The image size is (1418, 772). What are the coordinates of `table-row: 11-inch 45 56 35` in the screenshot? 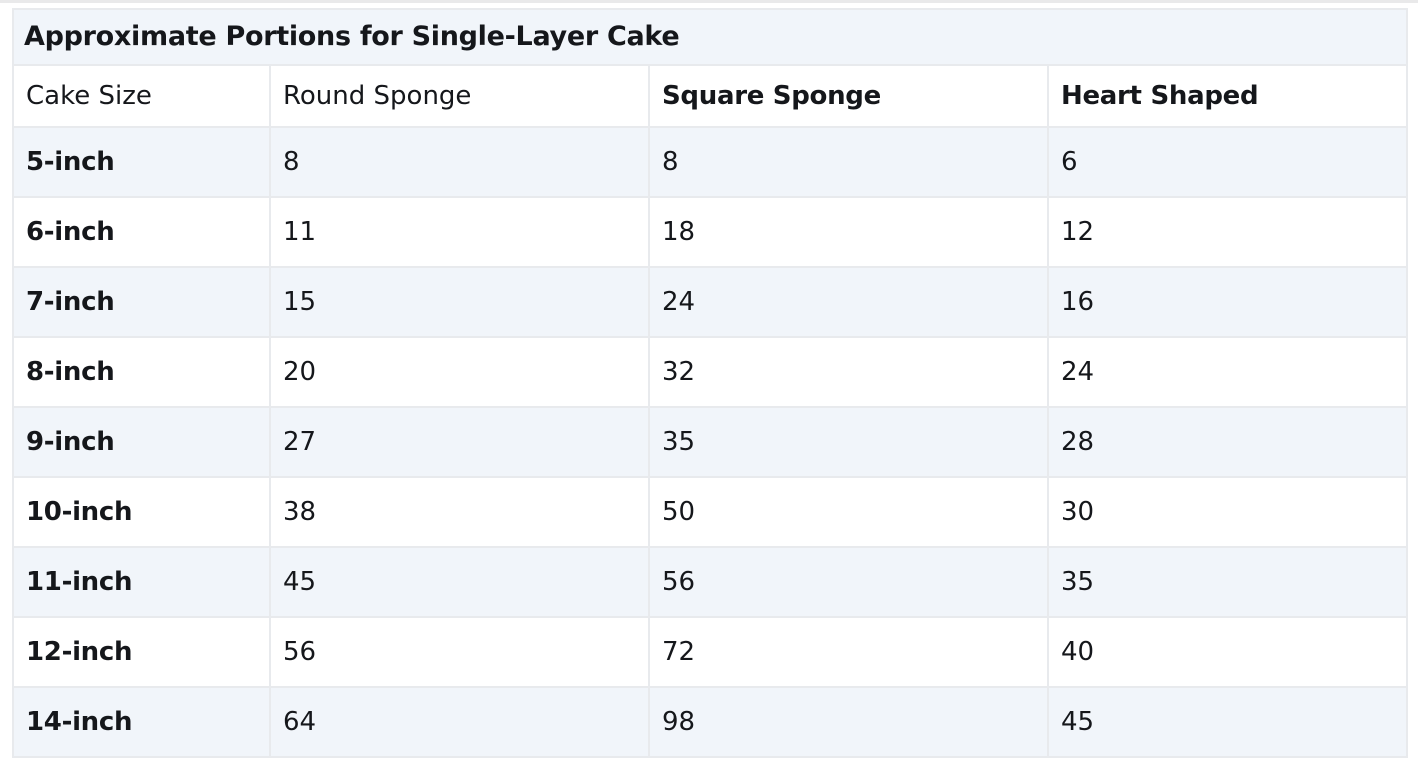 It's located at (710, 582).